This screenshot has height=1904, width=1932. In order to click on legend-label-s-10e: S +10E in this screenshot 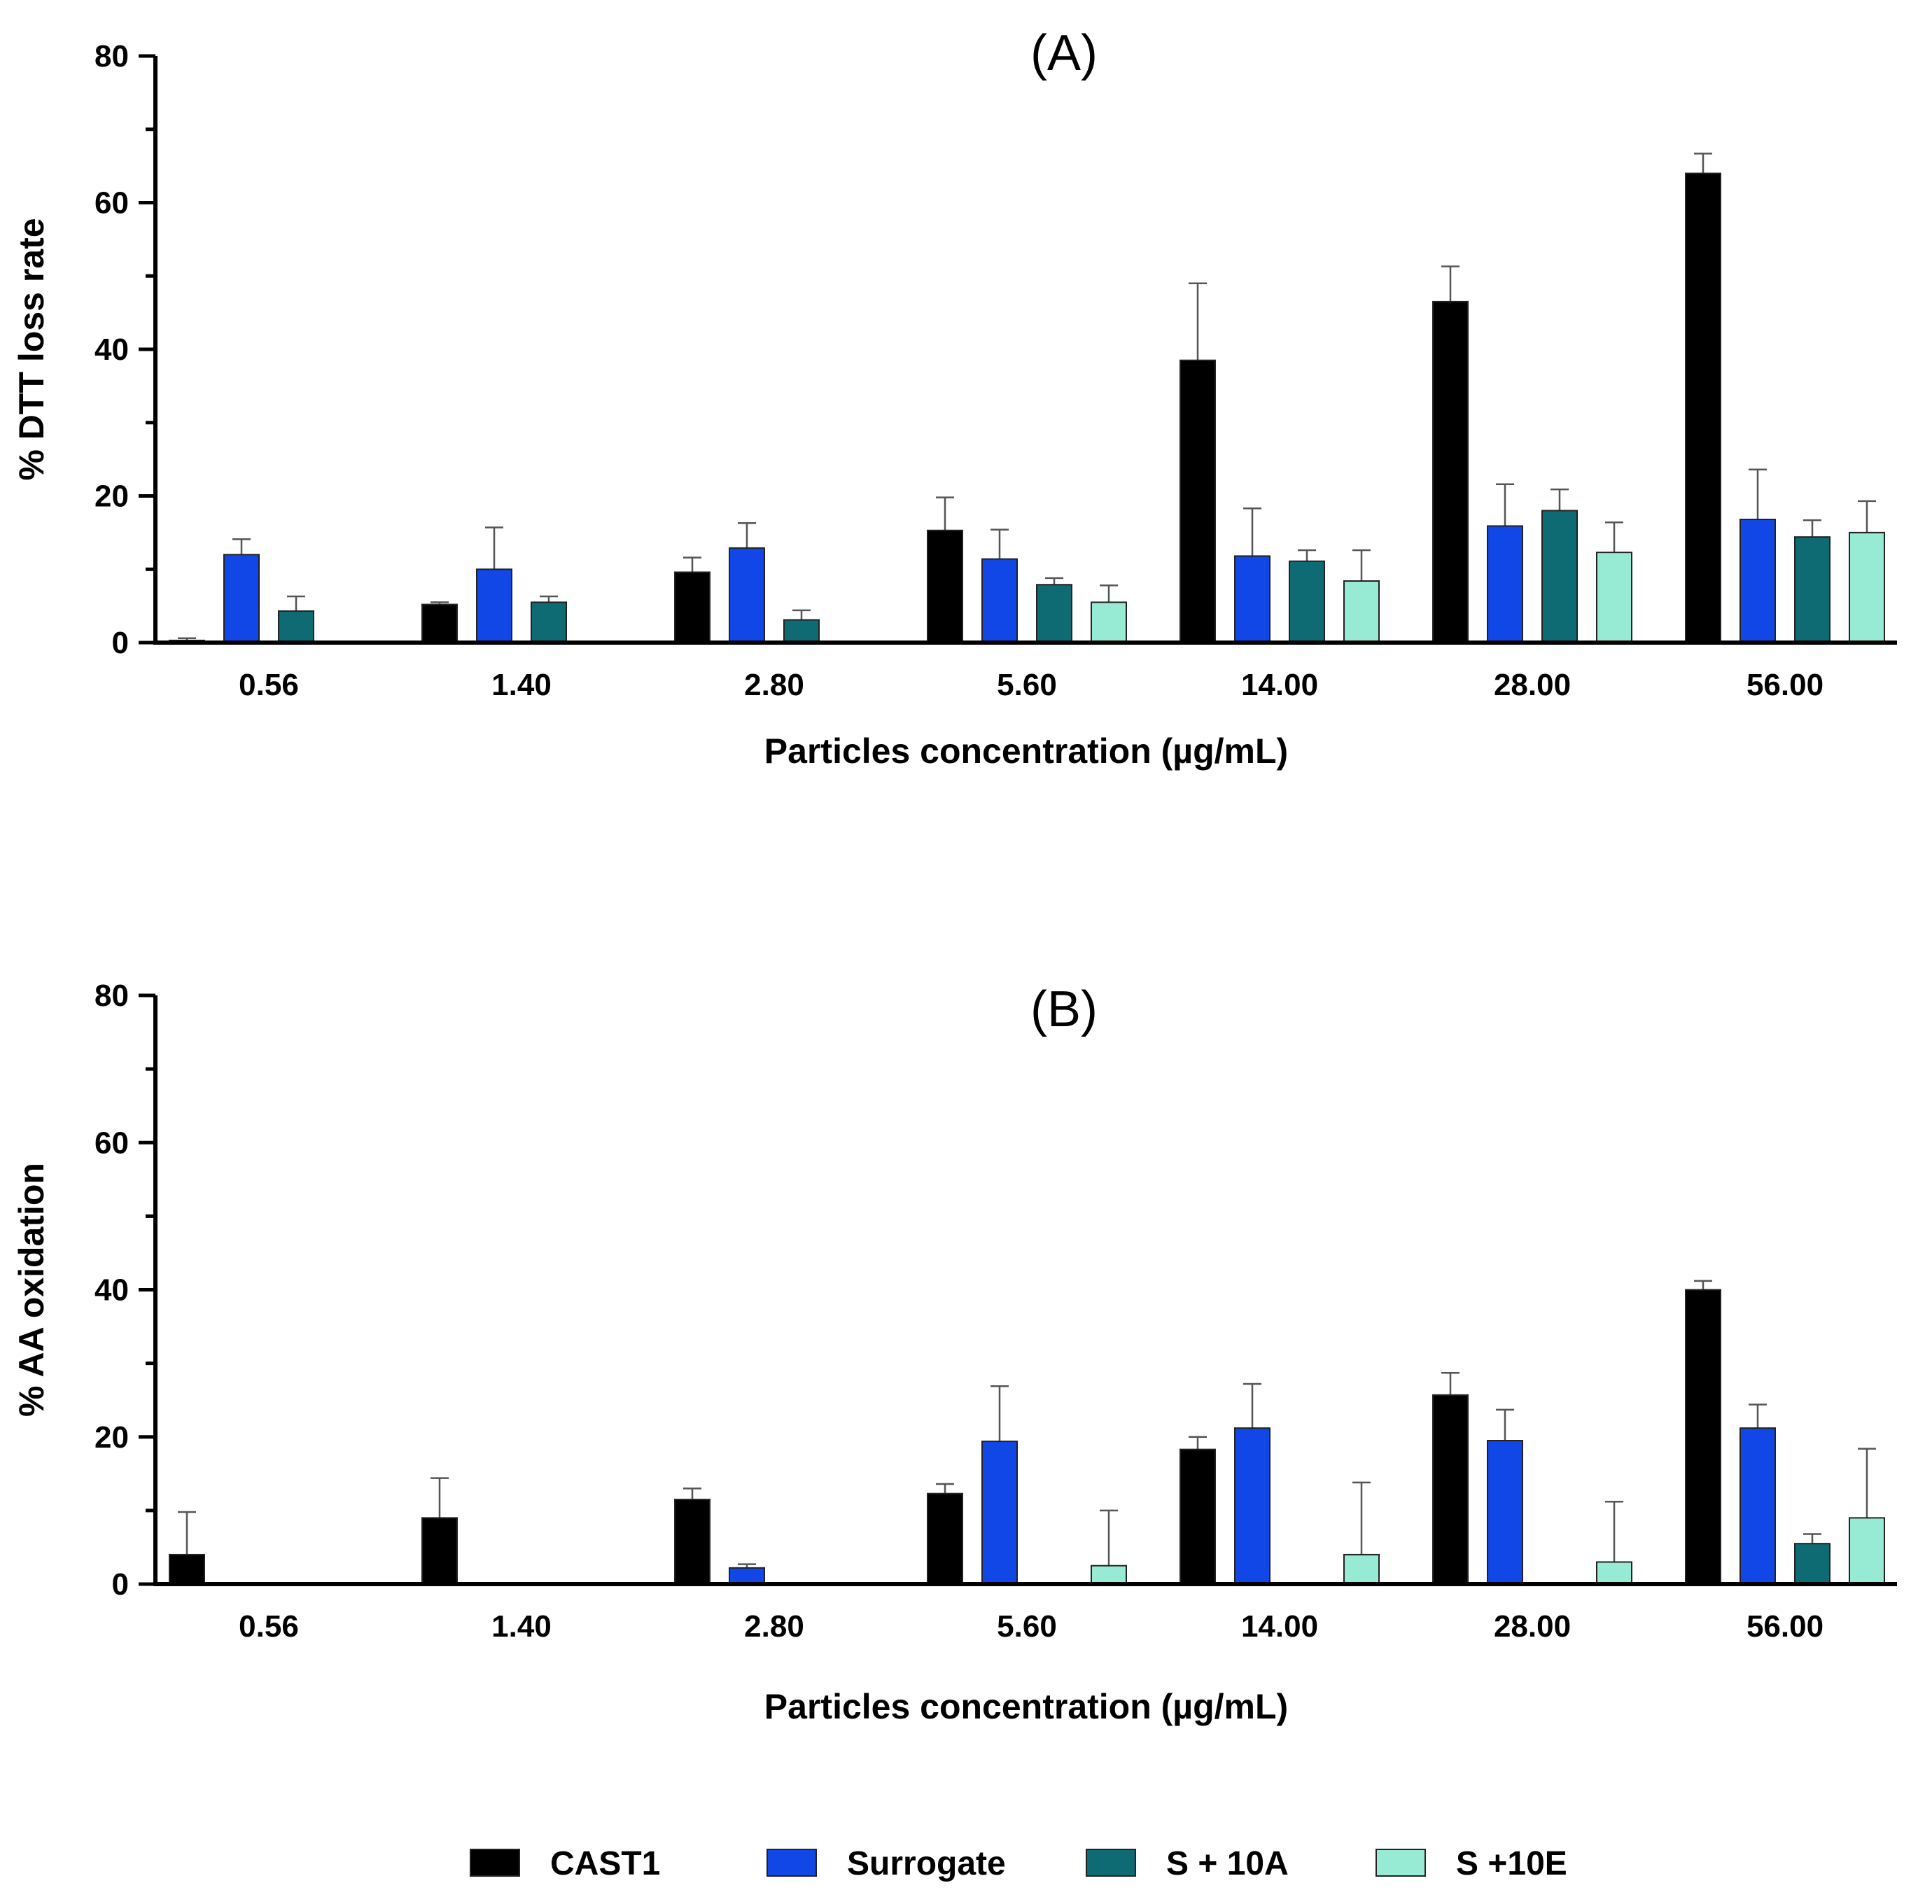, I will do `click(1511, 1863)`.